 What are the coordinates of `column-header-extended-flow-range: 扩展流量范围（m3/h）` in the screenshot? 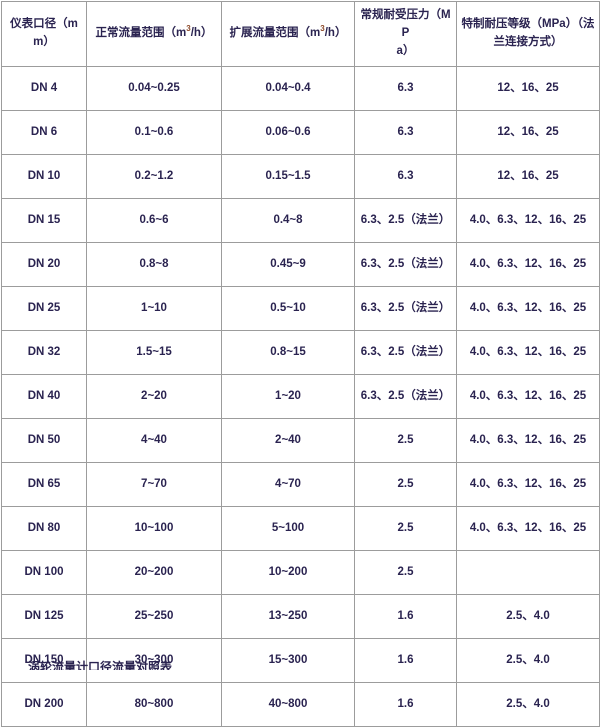 It's located at (288, 34).